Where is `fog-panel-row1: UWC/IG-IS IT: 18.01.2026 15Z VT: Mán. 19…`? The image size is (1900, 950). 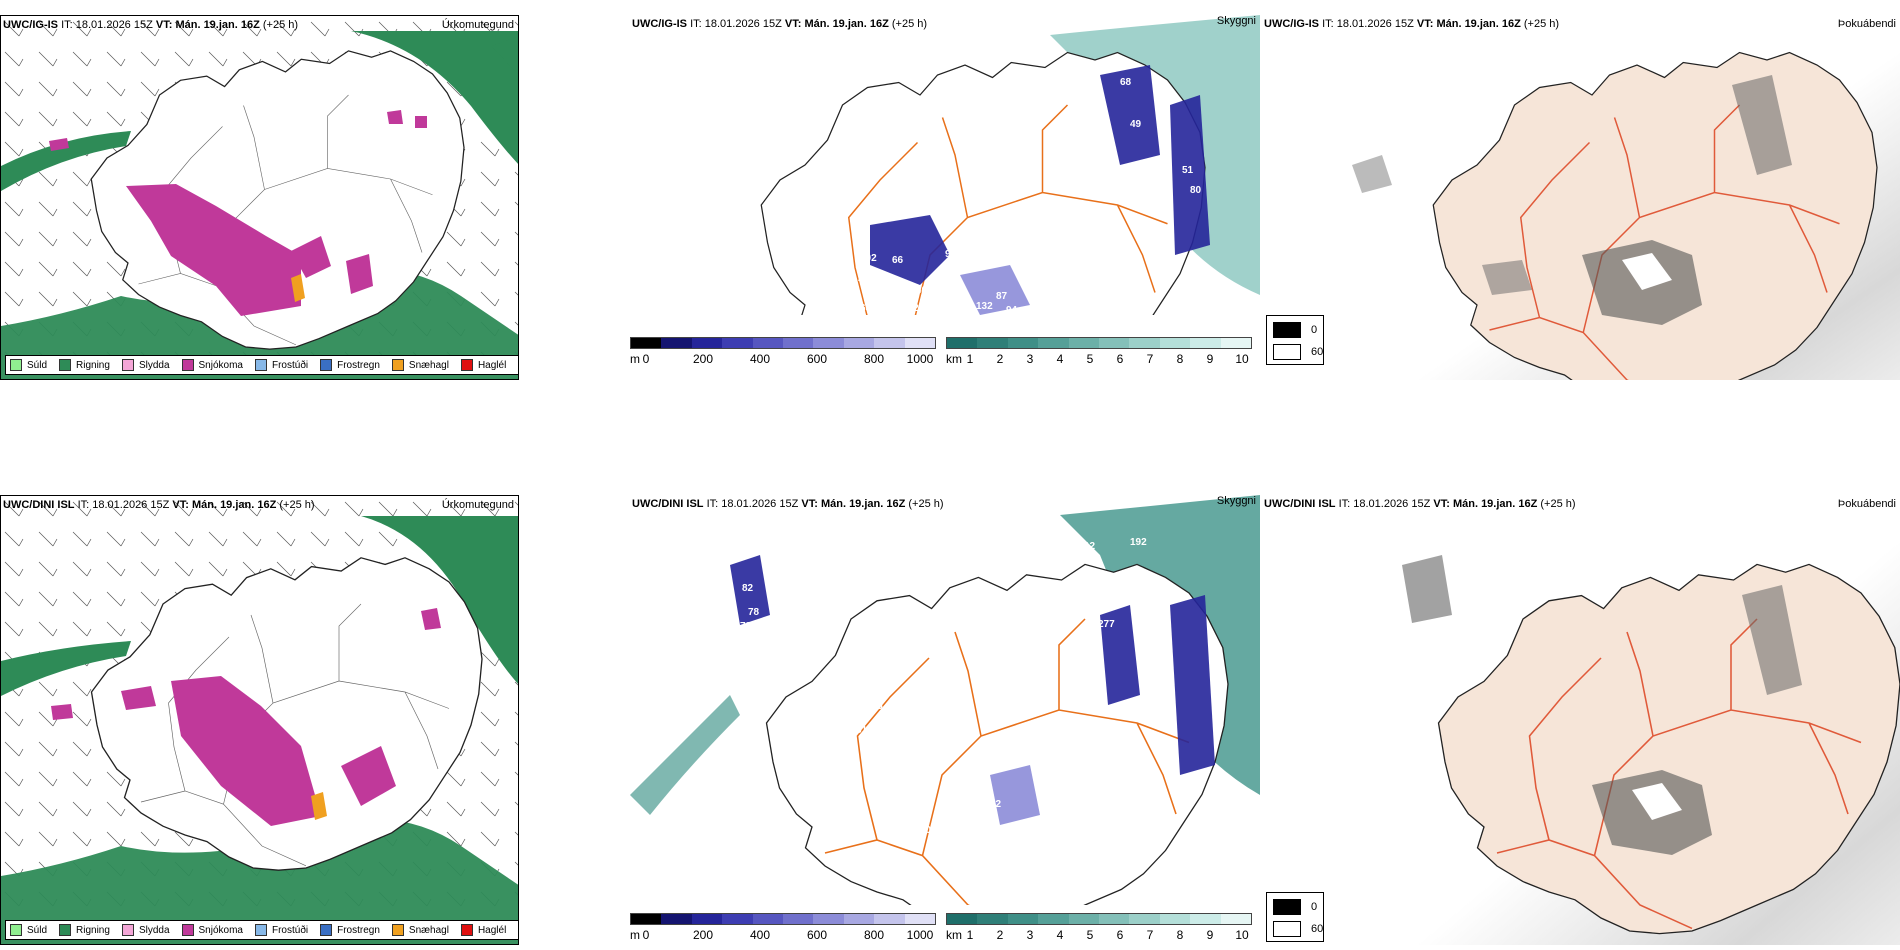
fog-panel-row1: UWC/IG-IS IT: 18.01.2026 15Z VT: Mán. 19… is located at coordinates (1581, 197).